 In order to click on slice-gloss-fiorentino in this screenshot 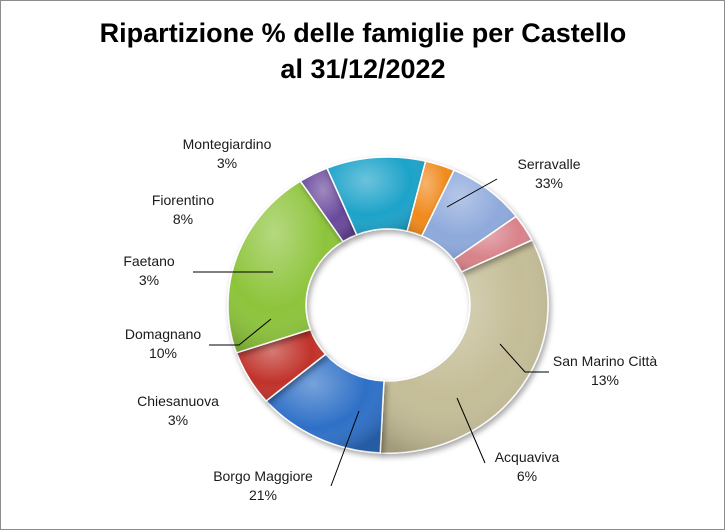, I will do `click(469, 215)`.